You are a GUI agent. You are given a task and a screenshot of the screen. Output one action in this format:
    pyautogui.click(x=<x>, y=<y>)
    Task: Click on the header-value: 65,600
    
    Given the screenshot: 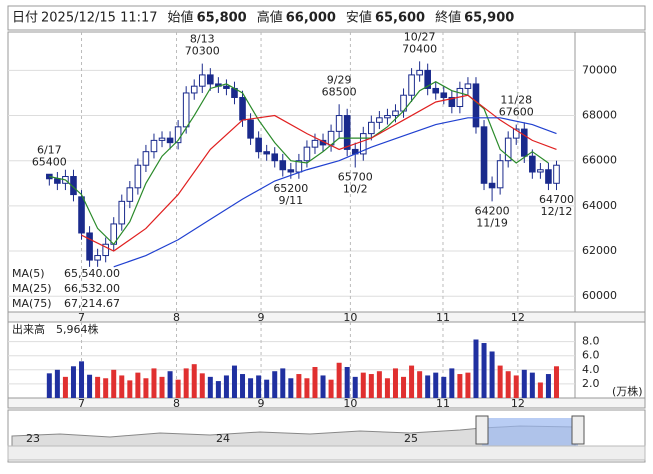 What is the action you would take?
    pyautogui.click(x=400, y=18)
    